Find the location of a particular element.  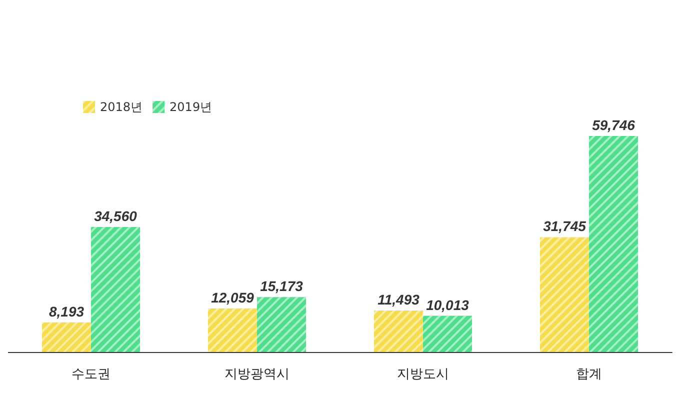

data-label: 12,059 is located at coordinates (232, 297).